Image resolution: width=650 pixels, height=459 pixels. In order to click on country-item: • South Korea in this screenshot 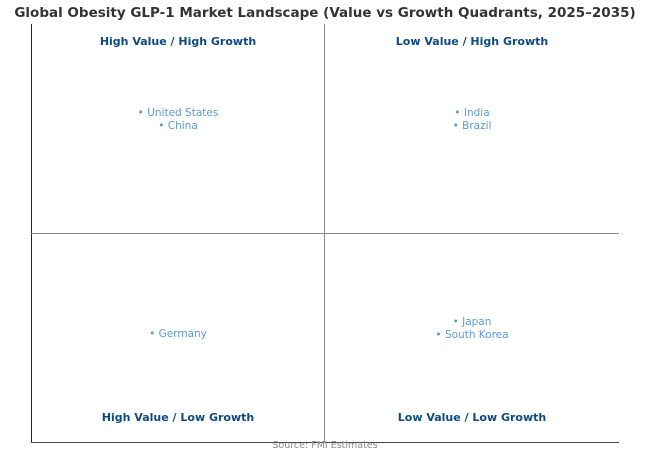, I will do `click(472, 334)`.